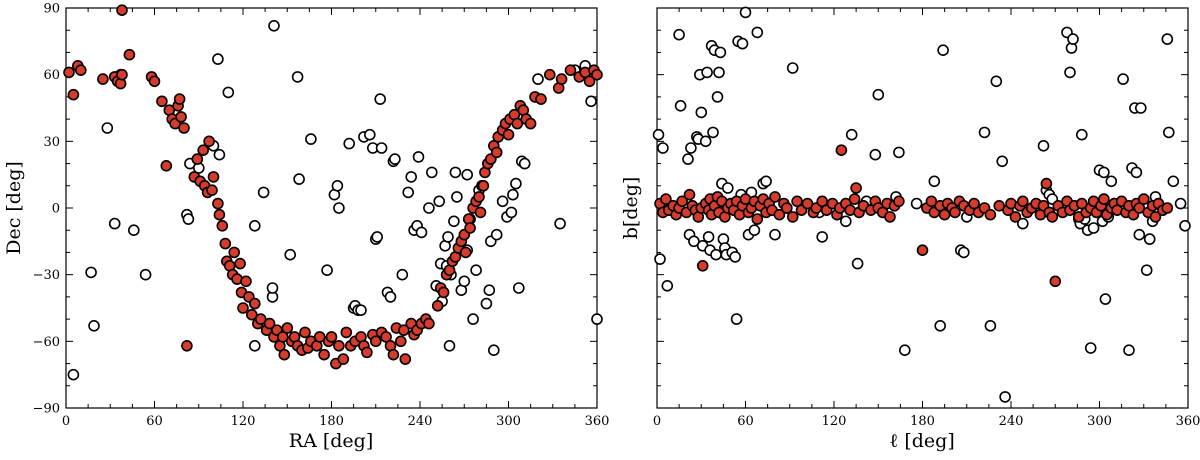 The width and height of the screenshot is (1200, 460). What do you see at coordinates (834, 421) in the screenshot?
I see `x-tick-label: 120` at bounding box center [834, 421].